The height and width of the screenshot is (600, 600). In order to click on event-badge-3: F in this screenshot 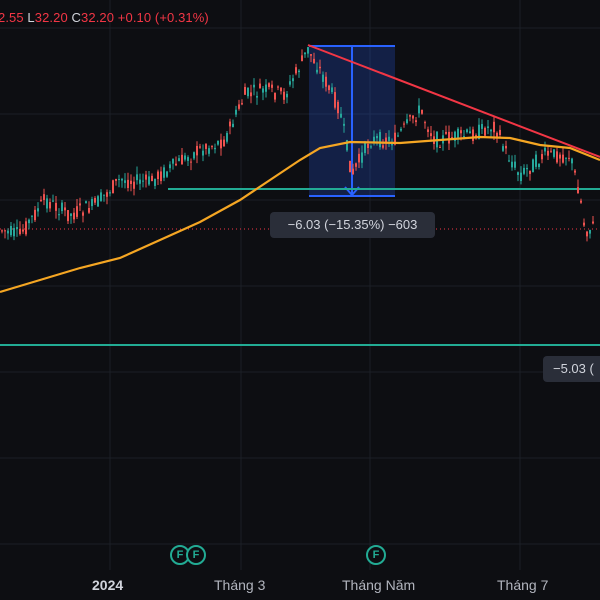, I will do `click(376, 555)`.